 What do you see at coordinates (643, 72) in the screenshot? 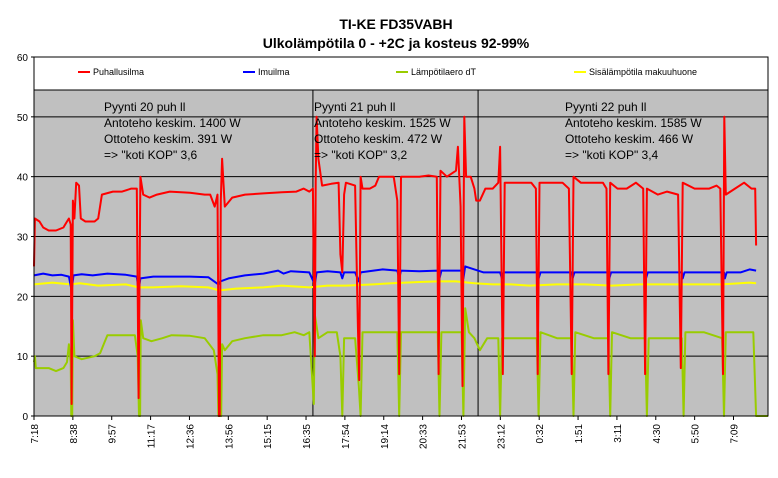
I see `legend-label: Sisälämpötila makuuhuone` at bounding box center [643, 72].